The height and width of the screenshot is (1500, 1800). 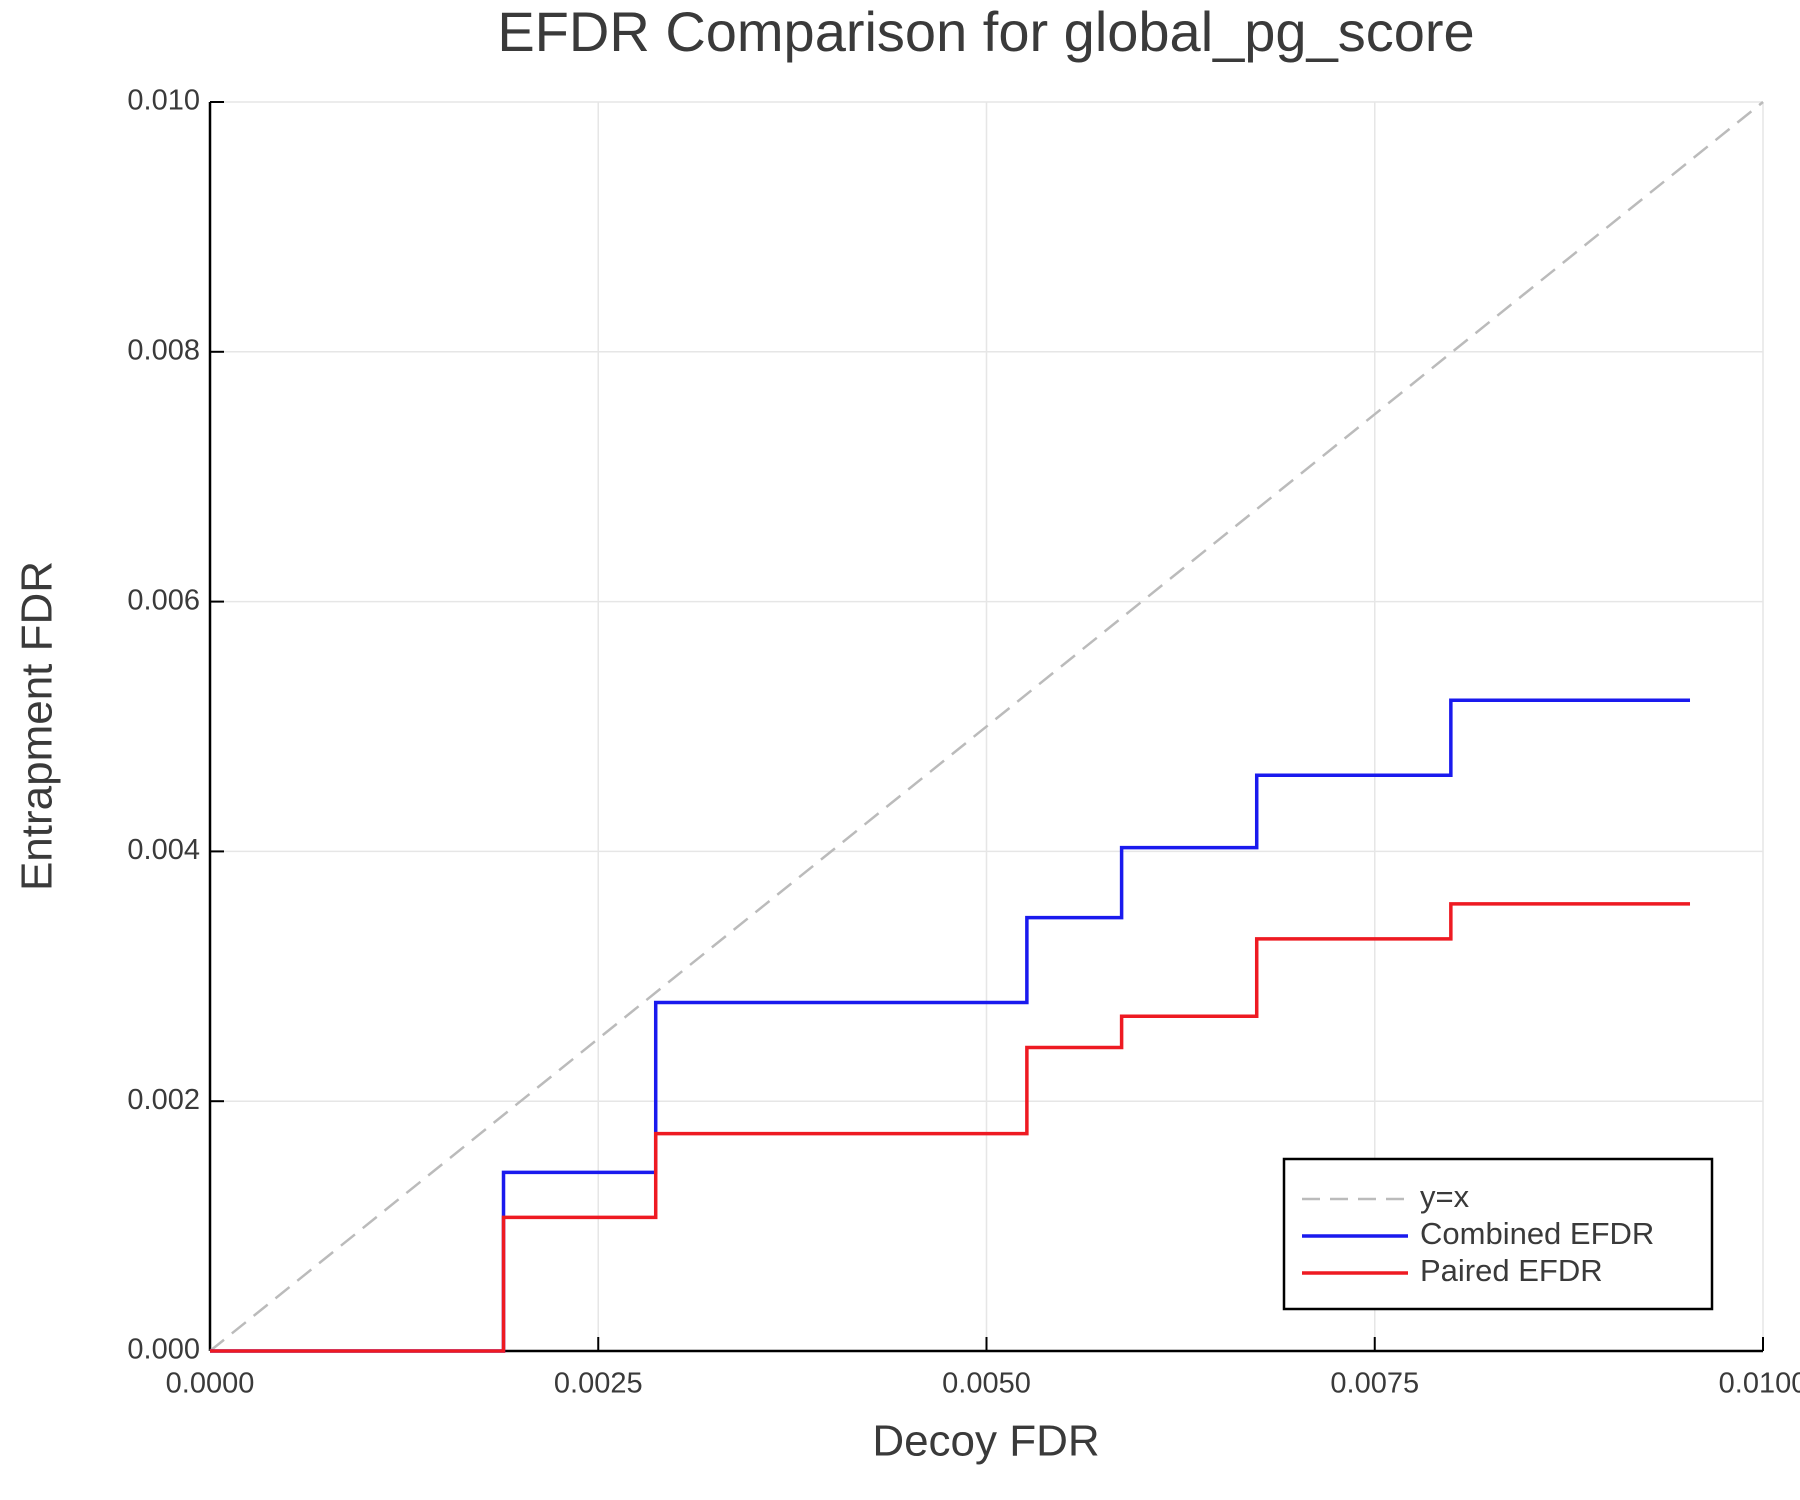 What do you see at coordinates (163, 101) in the screenshot?
I see `y-tick-label: 0.010` at bounding box center [163, 101].